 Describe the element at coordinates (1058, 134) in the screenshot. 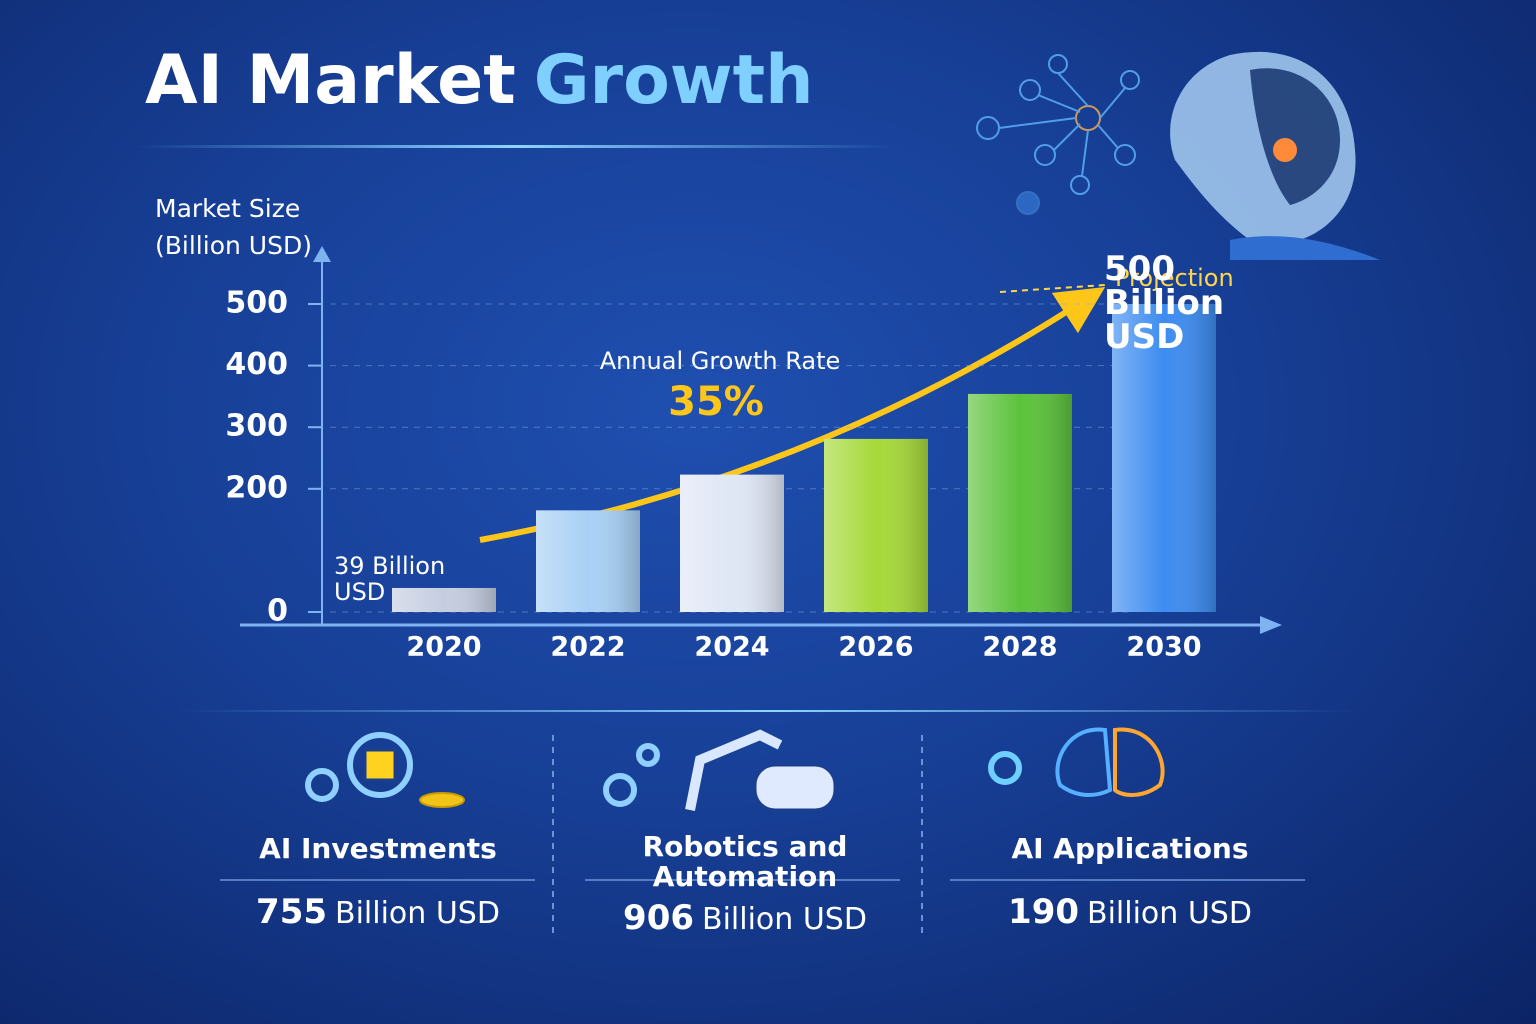

I see `network-decoration` at that location.